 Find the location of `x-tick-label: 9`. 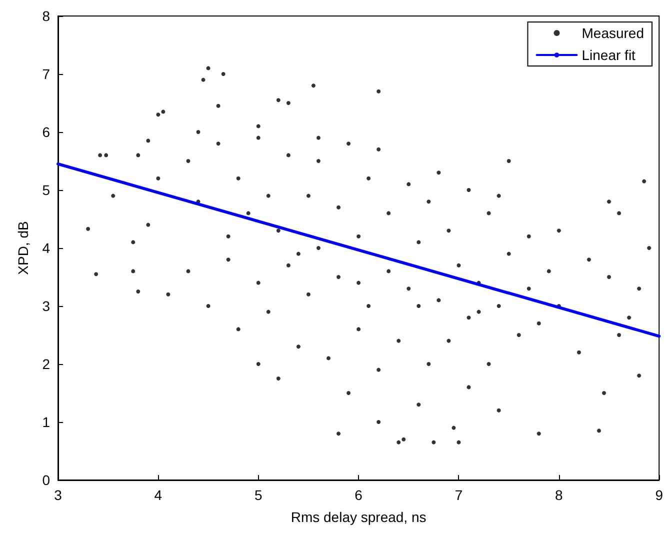

x-tick-label: 9 is located at coordinates (659, 495).